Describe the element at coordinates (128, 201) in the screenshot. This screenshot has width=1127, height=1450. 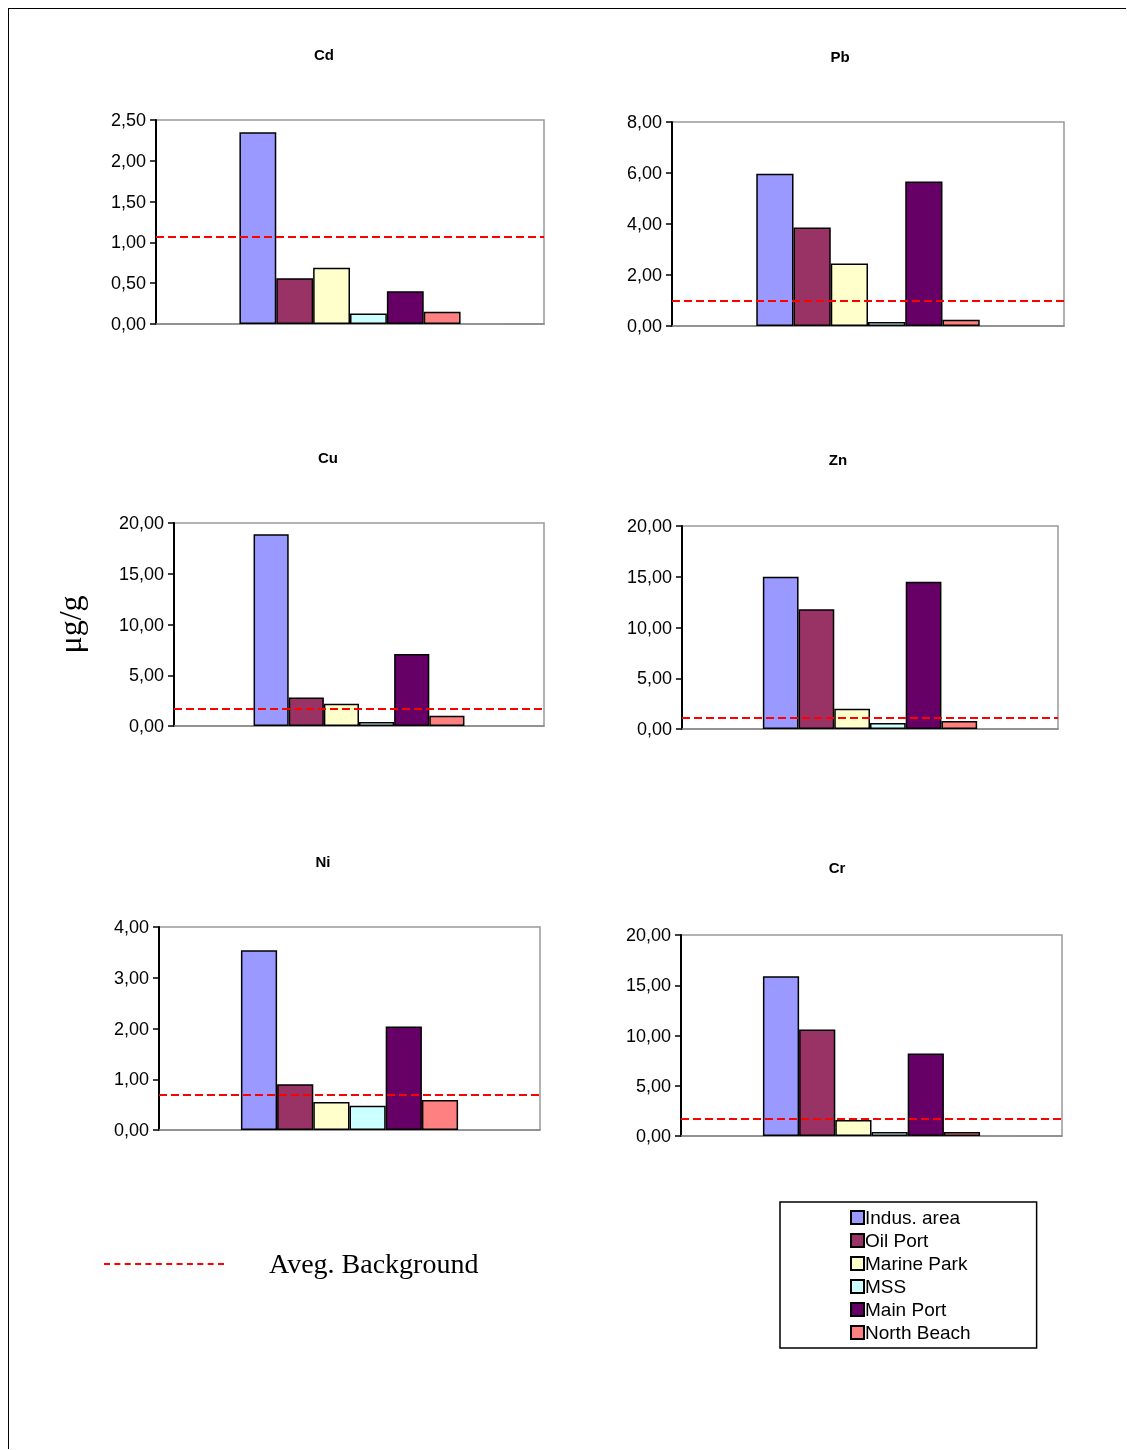
I see `y-tick-label: 1,50` at that location.